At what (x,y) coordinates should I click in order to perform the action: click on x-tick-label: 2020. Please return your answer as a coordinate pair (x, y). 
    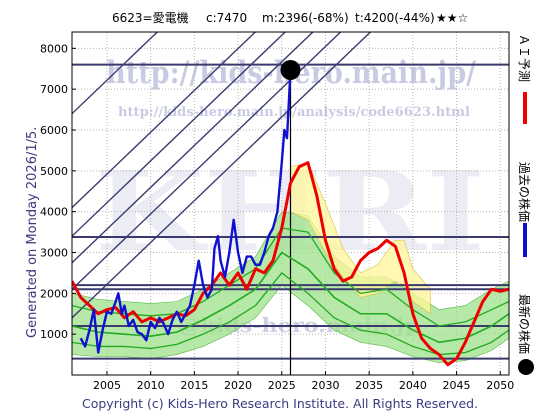
    Looking at the image, I should click on (238, 385).